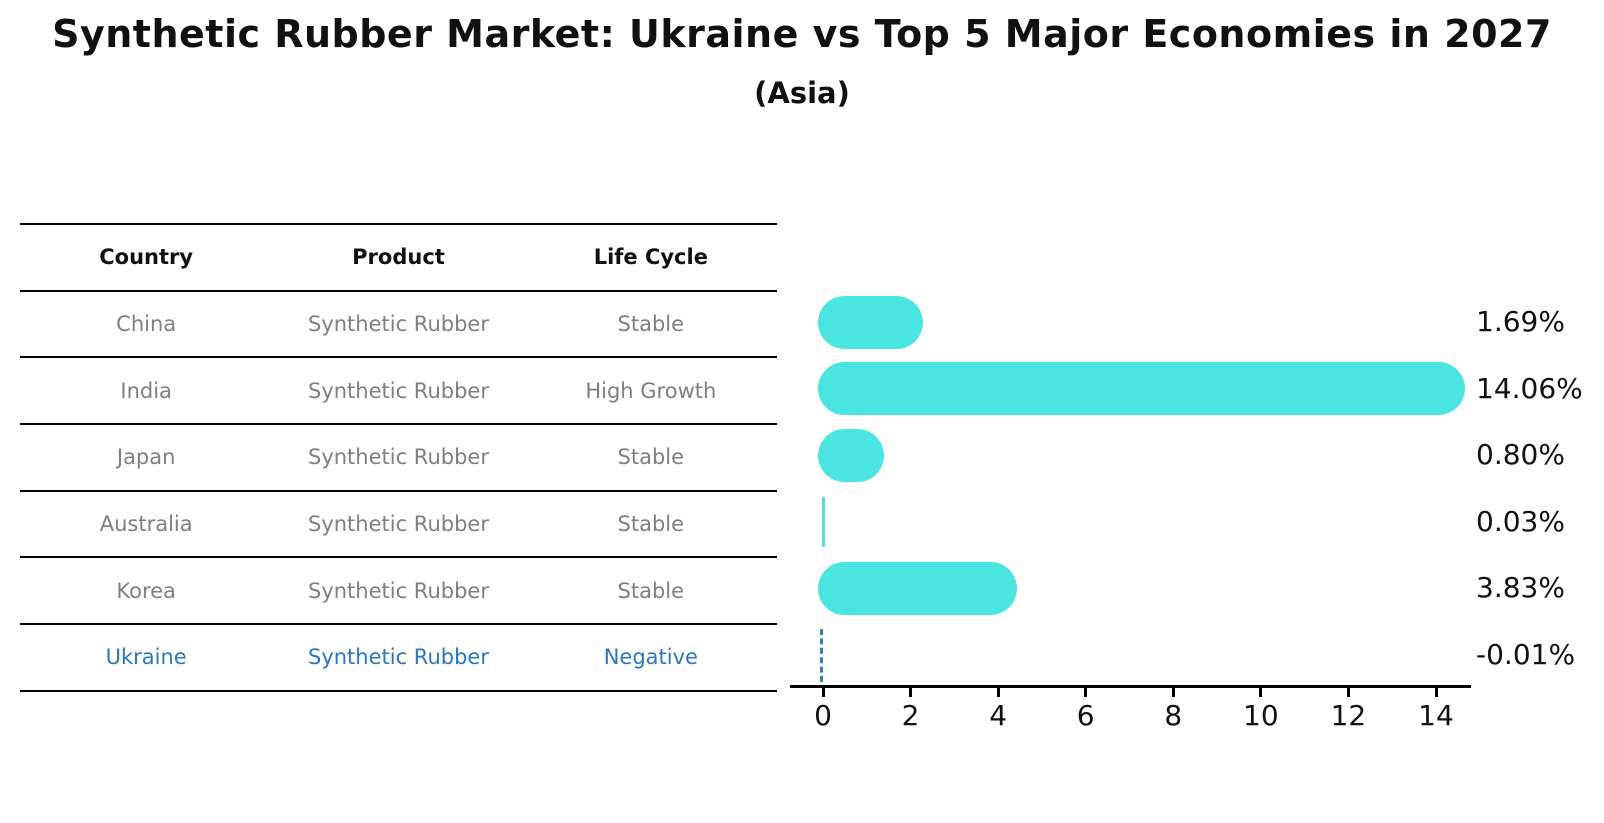 The height and width of the screenshot is (823, 1604). What do you see at coordinates (146, 524) in the screenshot?
I see `cell-country: Australia` at bounding box center [146, 524].